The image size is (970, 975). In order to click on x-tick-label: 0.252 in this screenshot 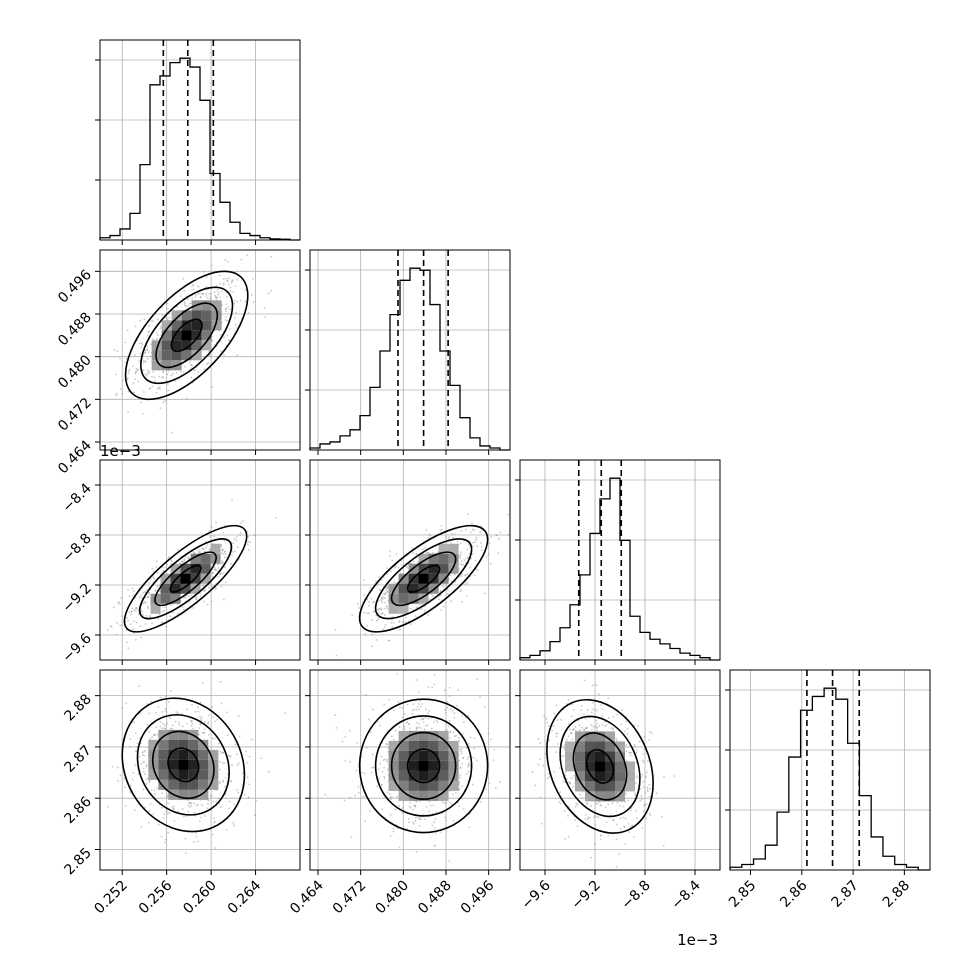, I will do `click(111, 898)`.